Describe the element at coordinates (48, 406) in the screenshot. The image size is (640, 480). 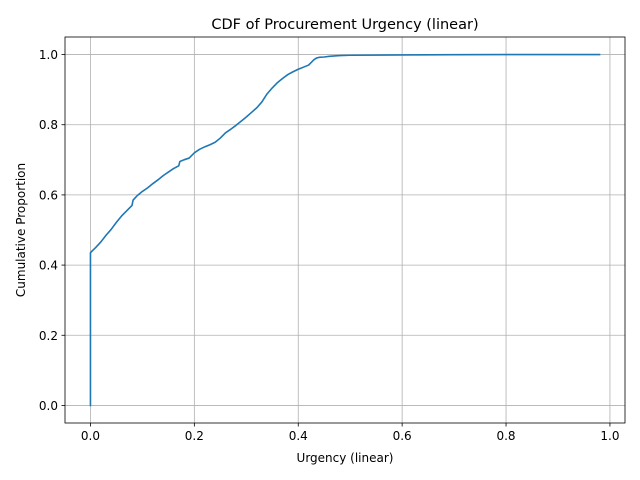
I see `y-tick-label: 0.0` at that location.